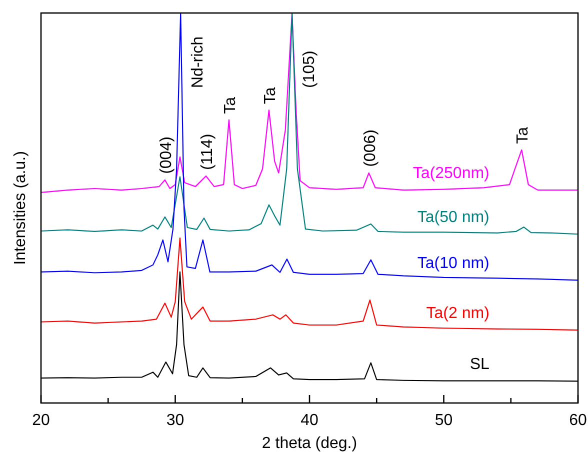 Image resolution: width=588 pixels, height=456 pixels. I want to click on y-axis-title: Intensities (a.u.), so click(20, 208).